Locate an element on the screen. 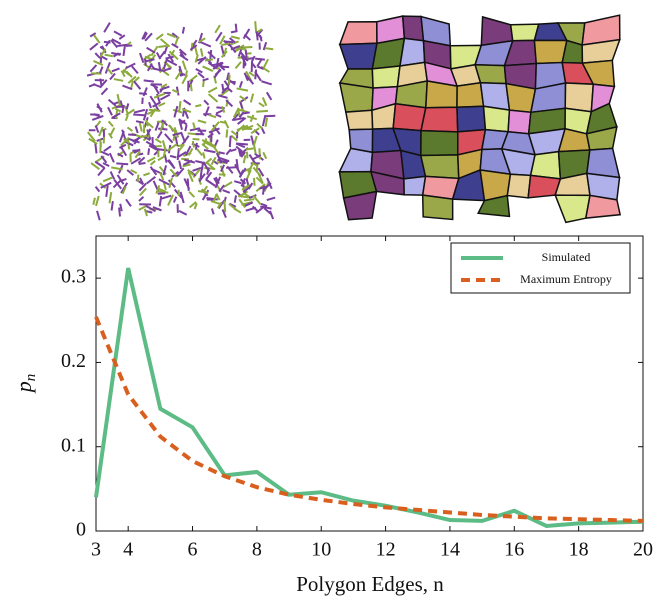  y-tick-label: 0 is located at coordinates (81, 530).